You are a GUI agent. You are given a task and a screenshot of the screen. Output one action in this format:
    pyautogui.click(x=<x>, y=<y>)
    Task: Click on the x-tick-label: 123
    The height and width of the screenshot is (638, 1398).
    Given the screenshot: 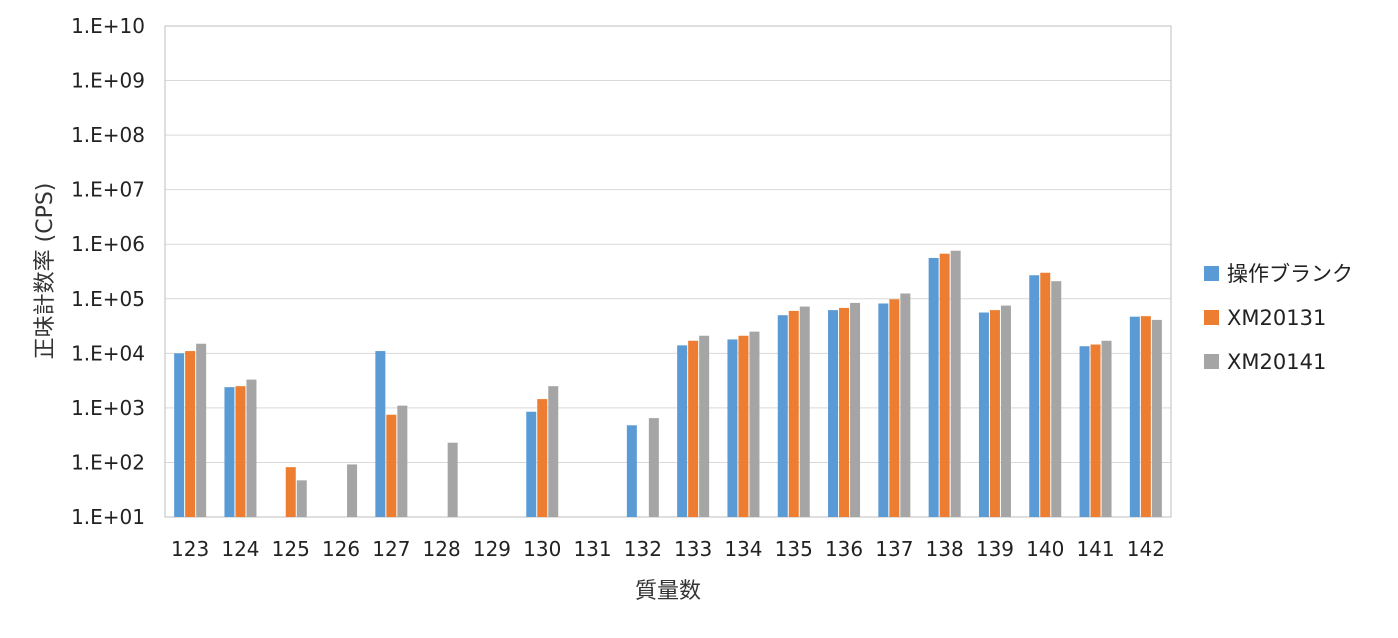 What is the action you would take?
    pyautogui.click(x=190, y=549)
    